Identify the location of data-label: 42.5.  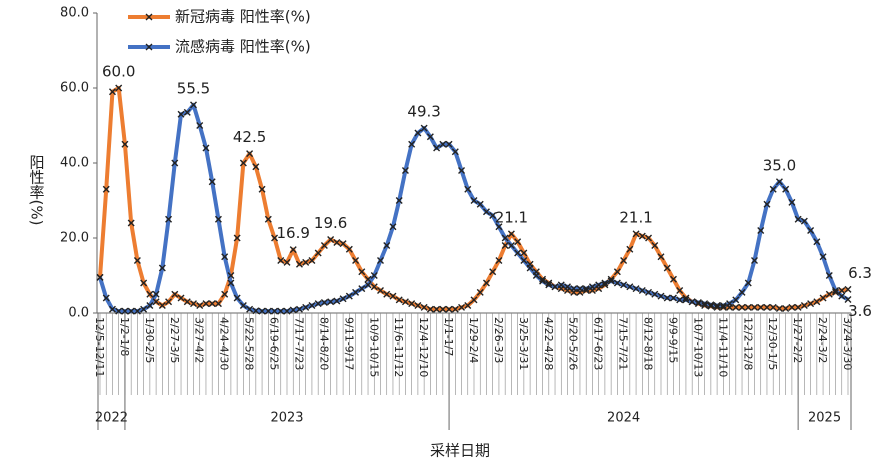
(249, 137).